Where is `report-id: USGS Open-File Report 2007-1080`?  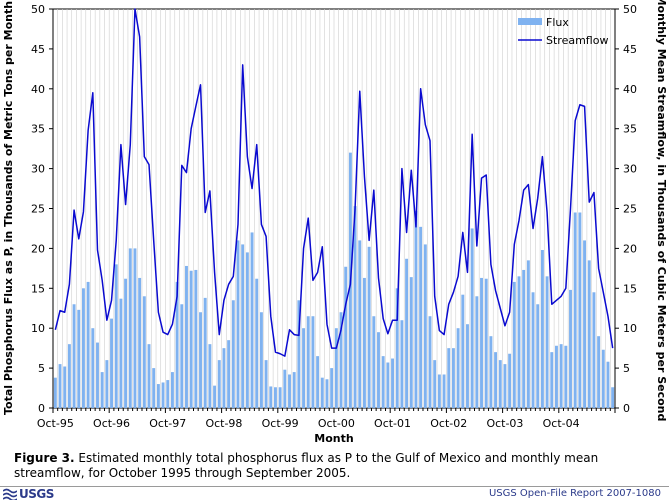
report-id: USGS Open-File Report 2007-1080 is located at coordinates (574, 493).